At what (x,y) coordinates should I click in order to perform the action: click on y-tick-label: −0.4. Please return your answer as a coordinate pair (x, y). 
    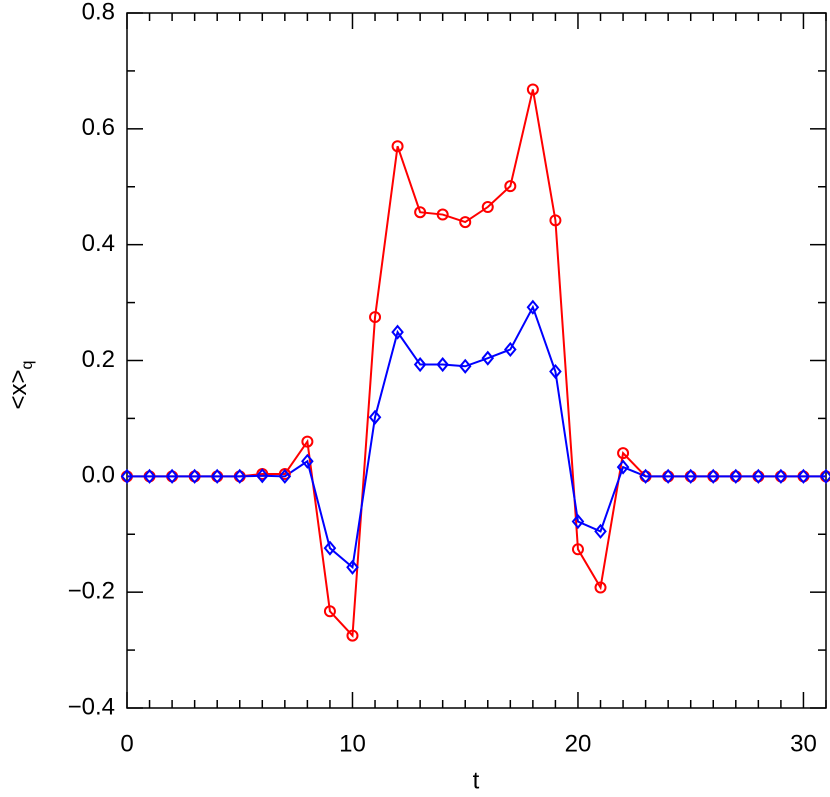
    Looking at the image, I should click on (91, 706).